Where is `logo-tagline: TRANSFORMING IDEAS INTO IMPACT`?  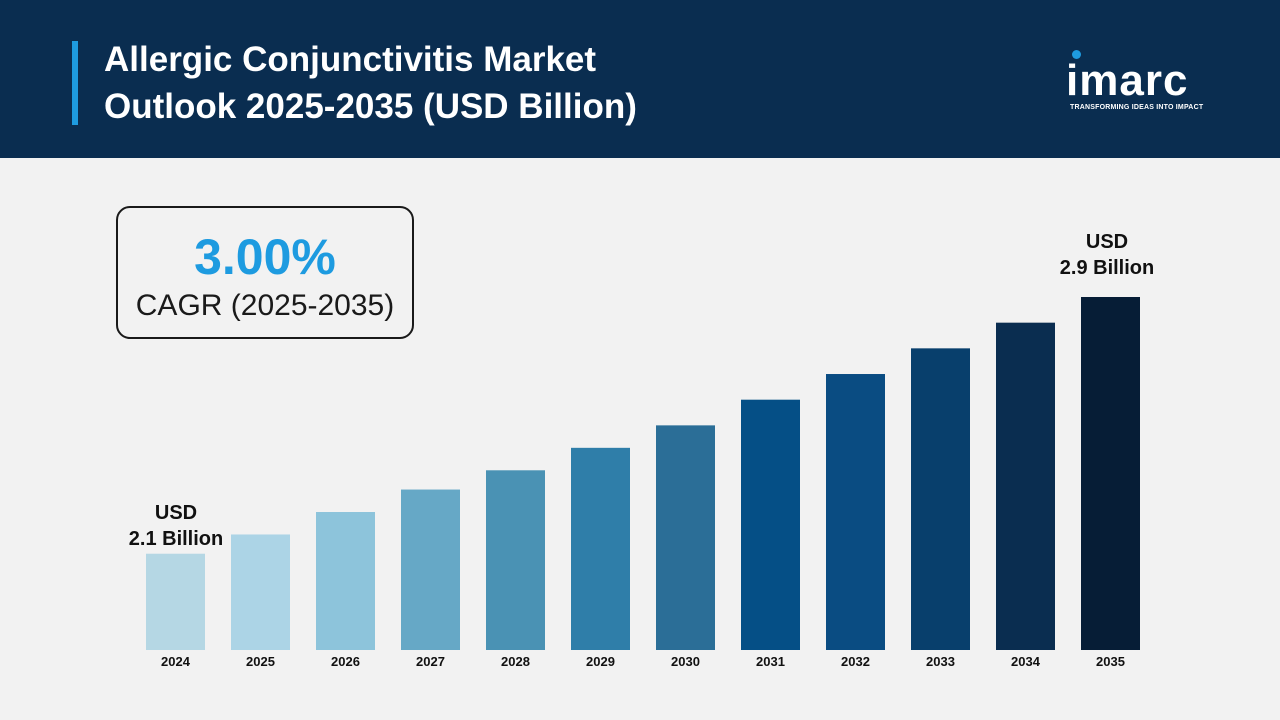
logo-tagline: TRANSFORMING IDEAS INTO IMPACT is located at coordinates (1137, 107).